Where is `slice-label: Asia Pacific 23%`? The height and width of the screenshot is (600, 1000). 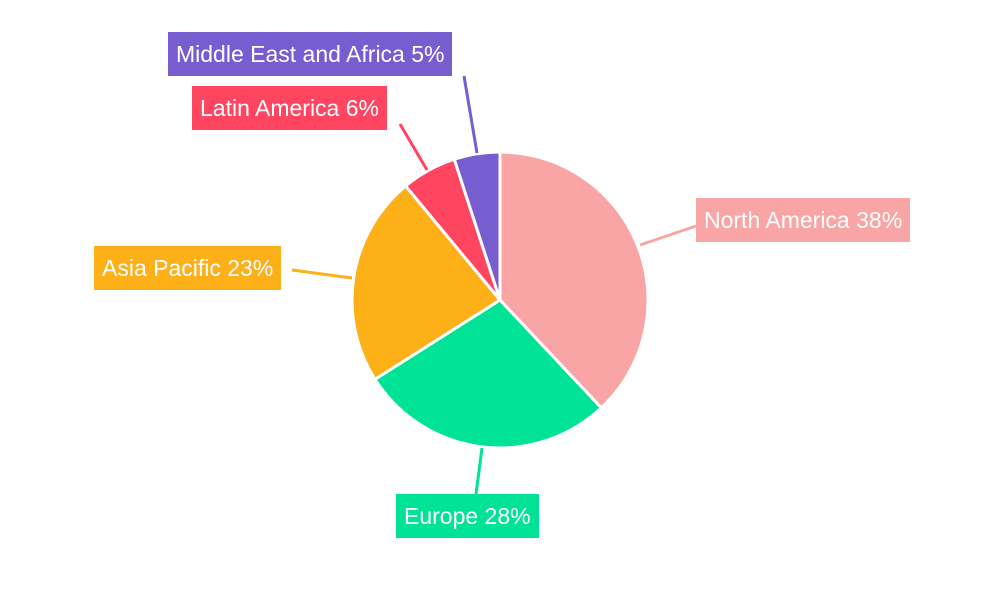
slice-label: Asia Pacific 23% is located at coordinates (188, 268).